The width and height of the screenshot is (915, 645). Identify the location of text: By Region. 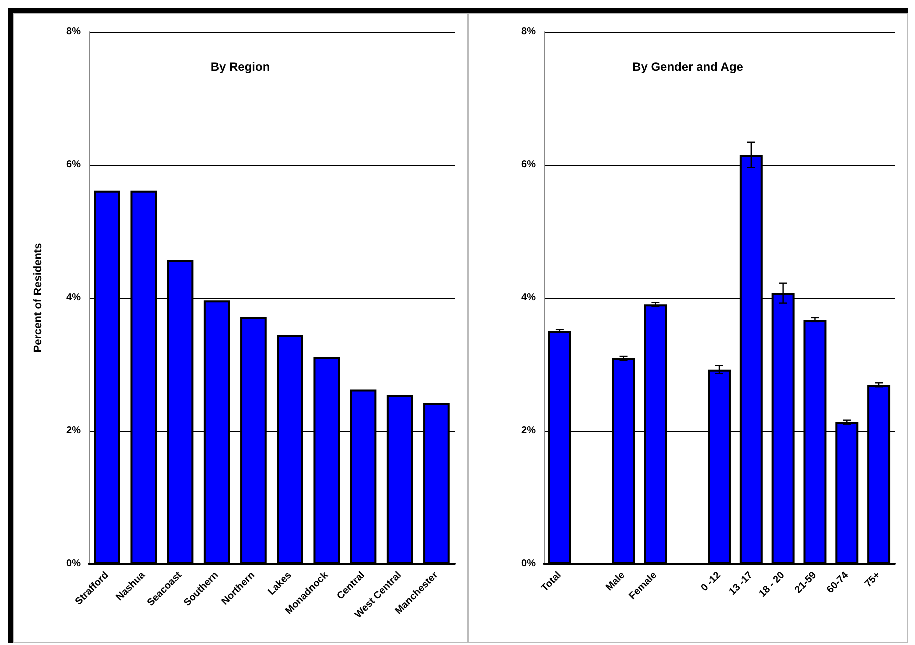
(240, 67).